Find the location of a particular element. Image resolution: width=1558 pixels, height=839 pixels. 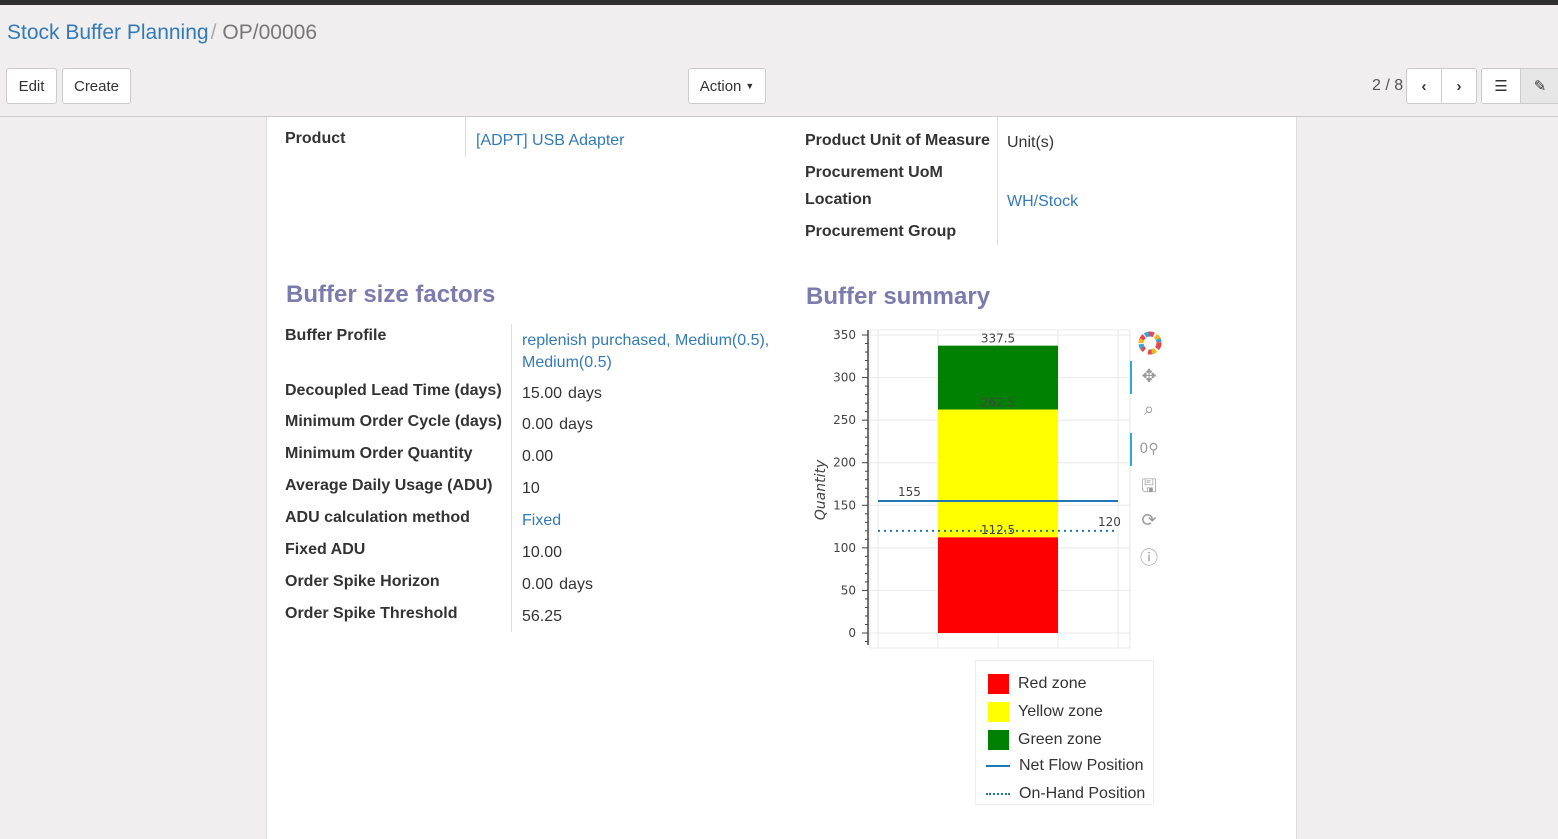

top-bar is located at coordinates (779, 2).